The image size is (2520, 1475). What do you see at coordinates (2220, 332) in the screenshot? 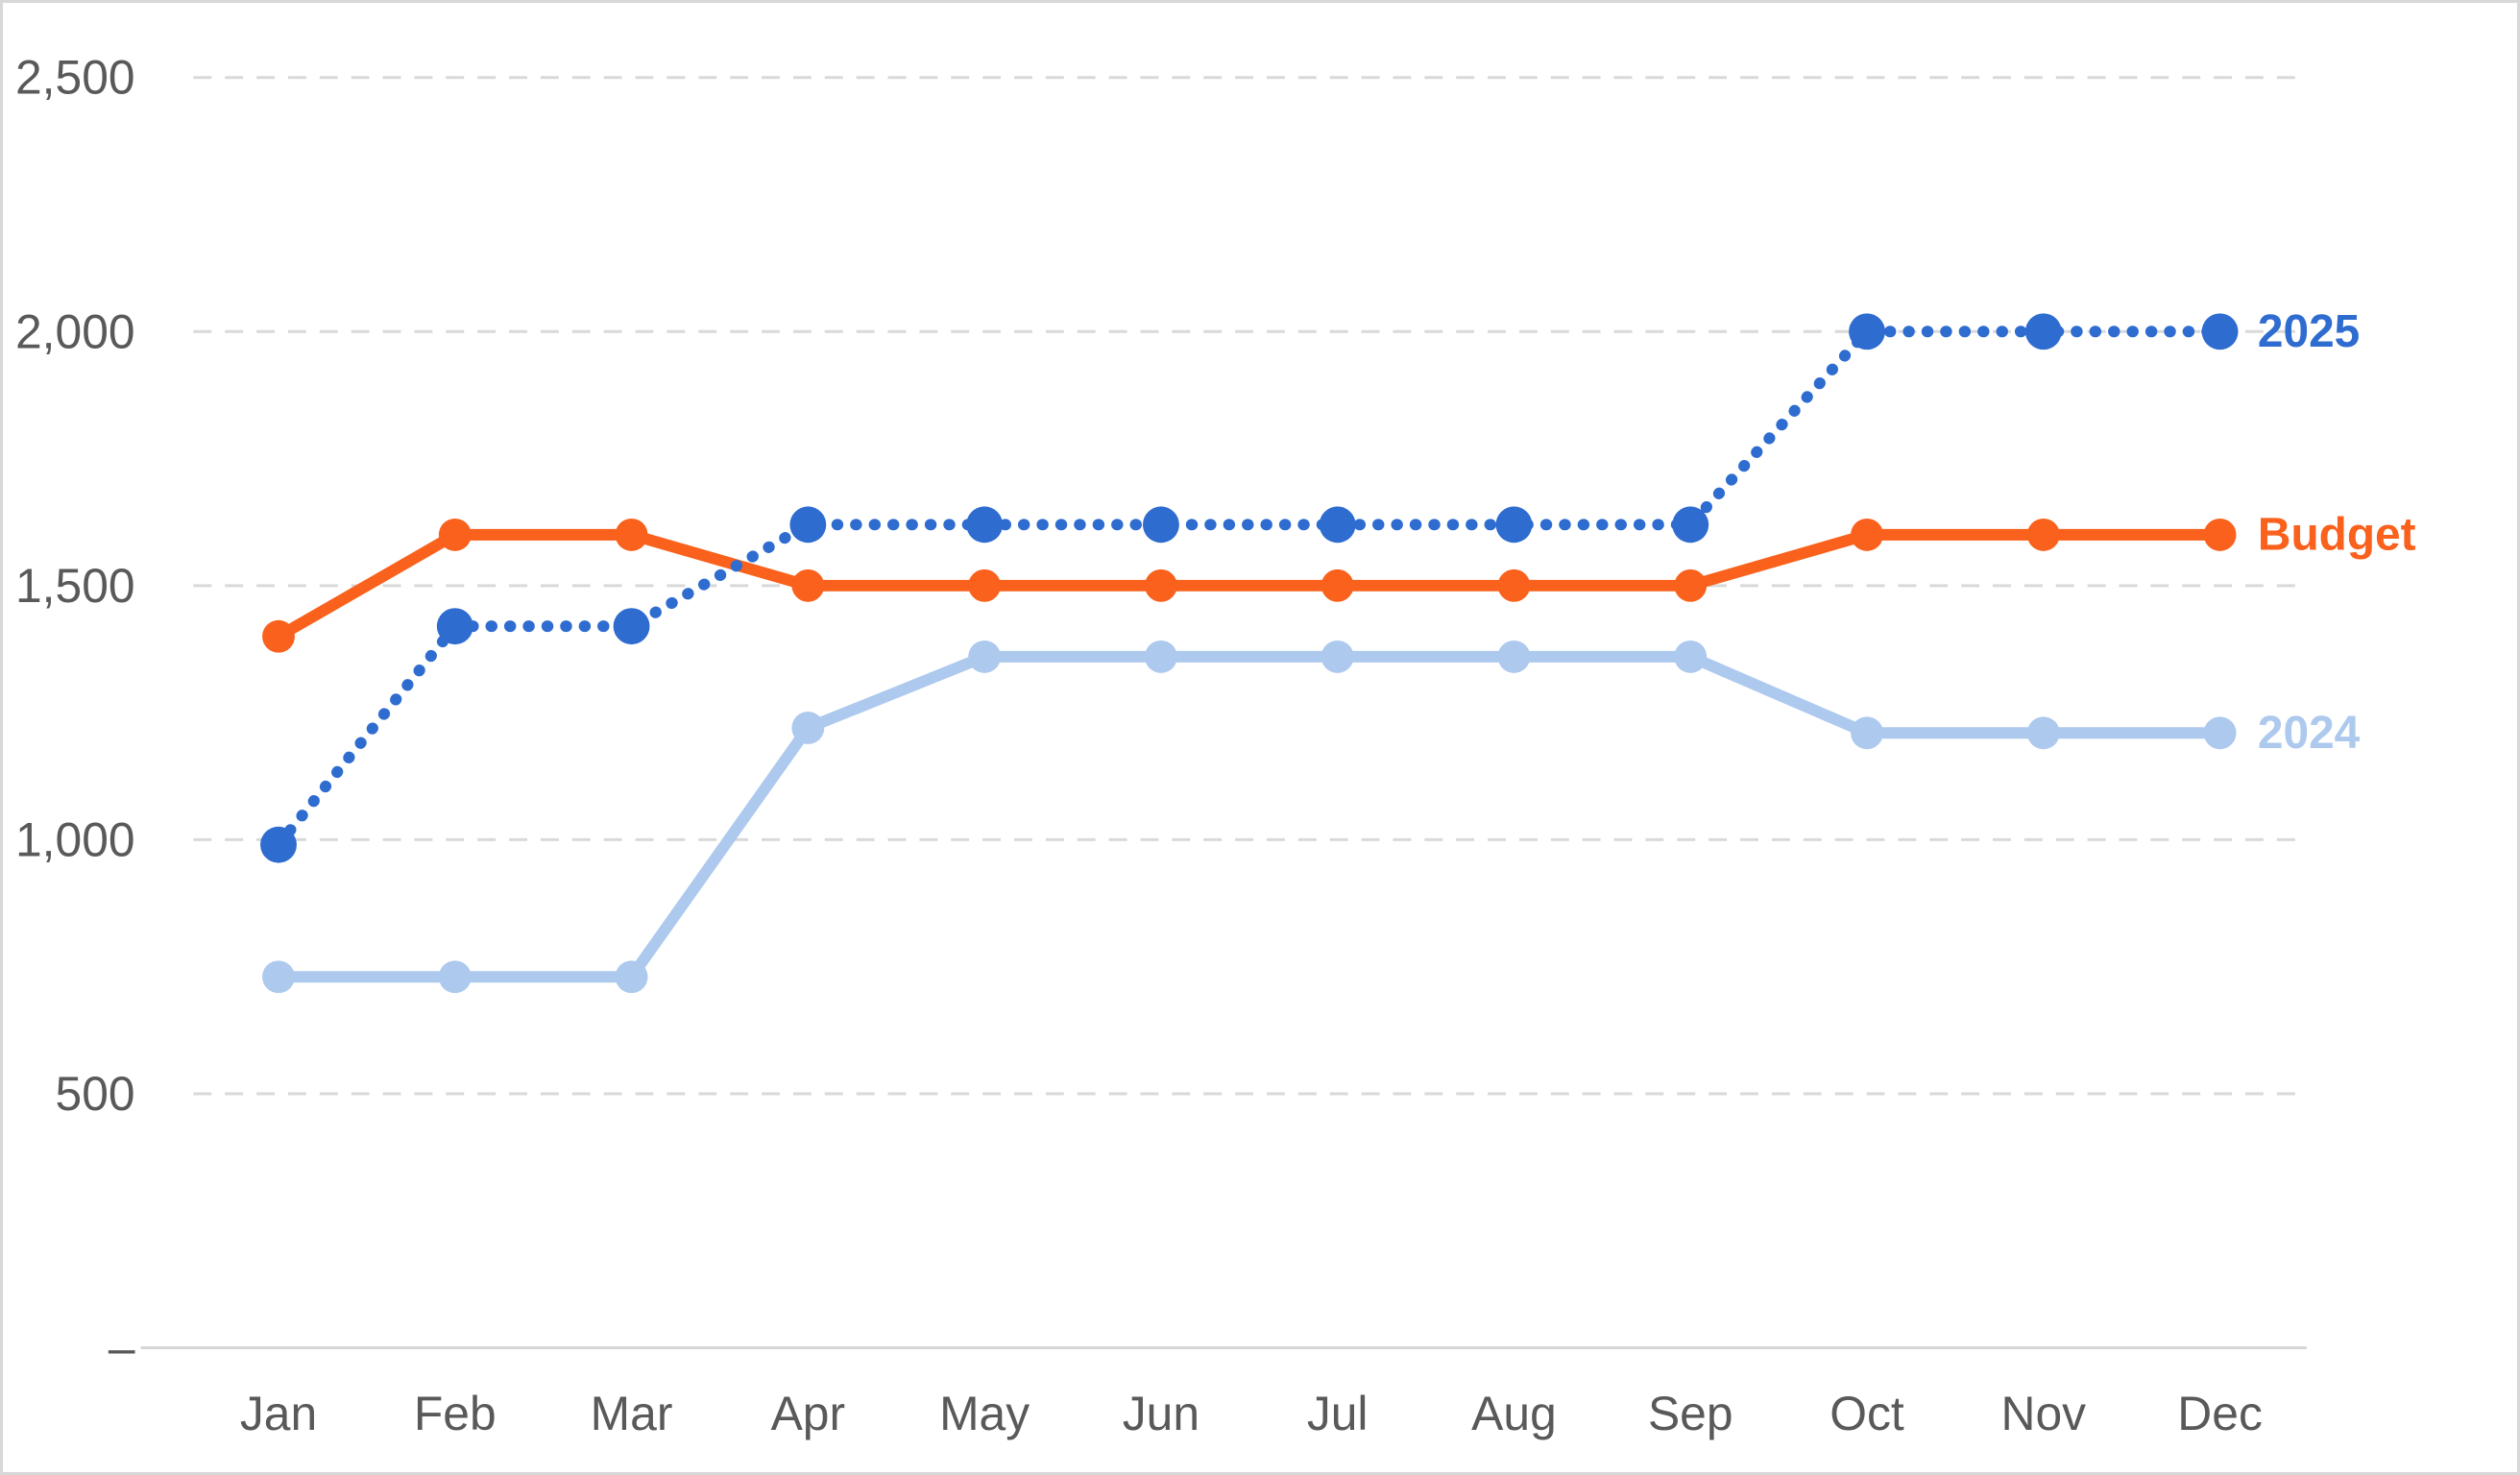
I see `data-point-2025-dec` at bounding box center [2220, 332].